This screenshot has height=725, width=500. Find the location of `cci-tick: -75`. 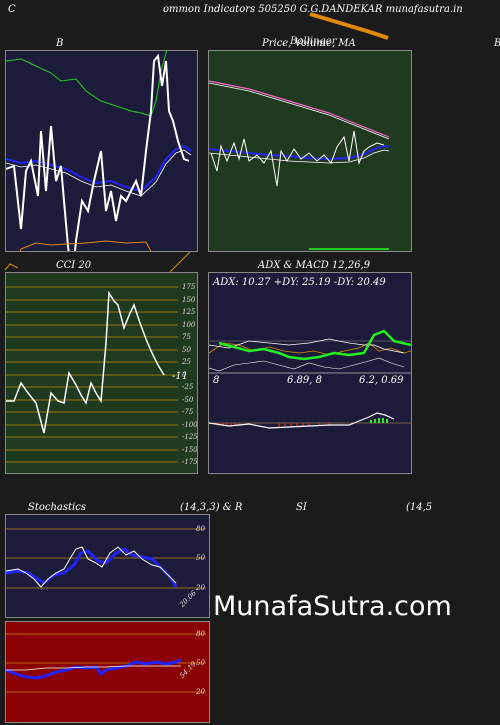

cci-tick: -75 is located at coordinates (188, 412).